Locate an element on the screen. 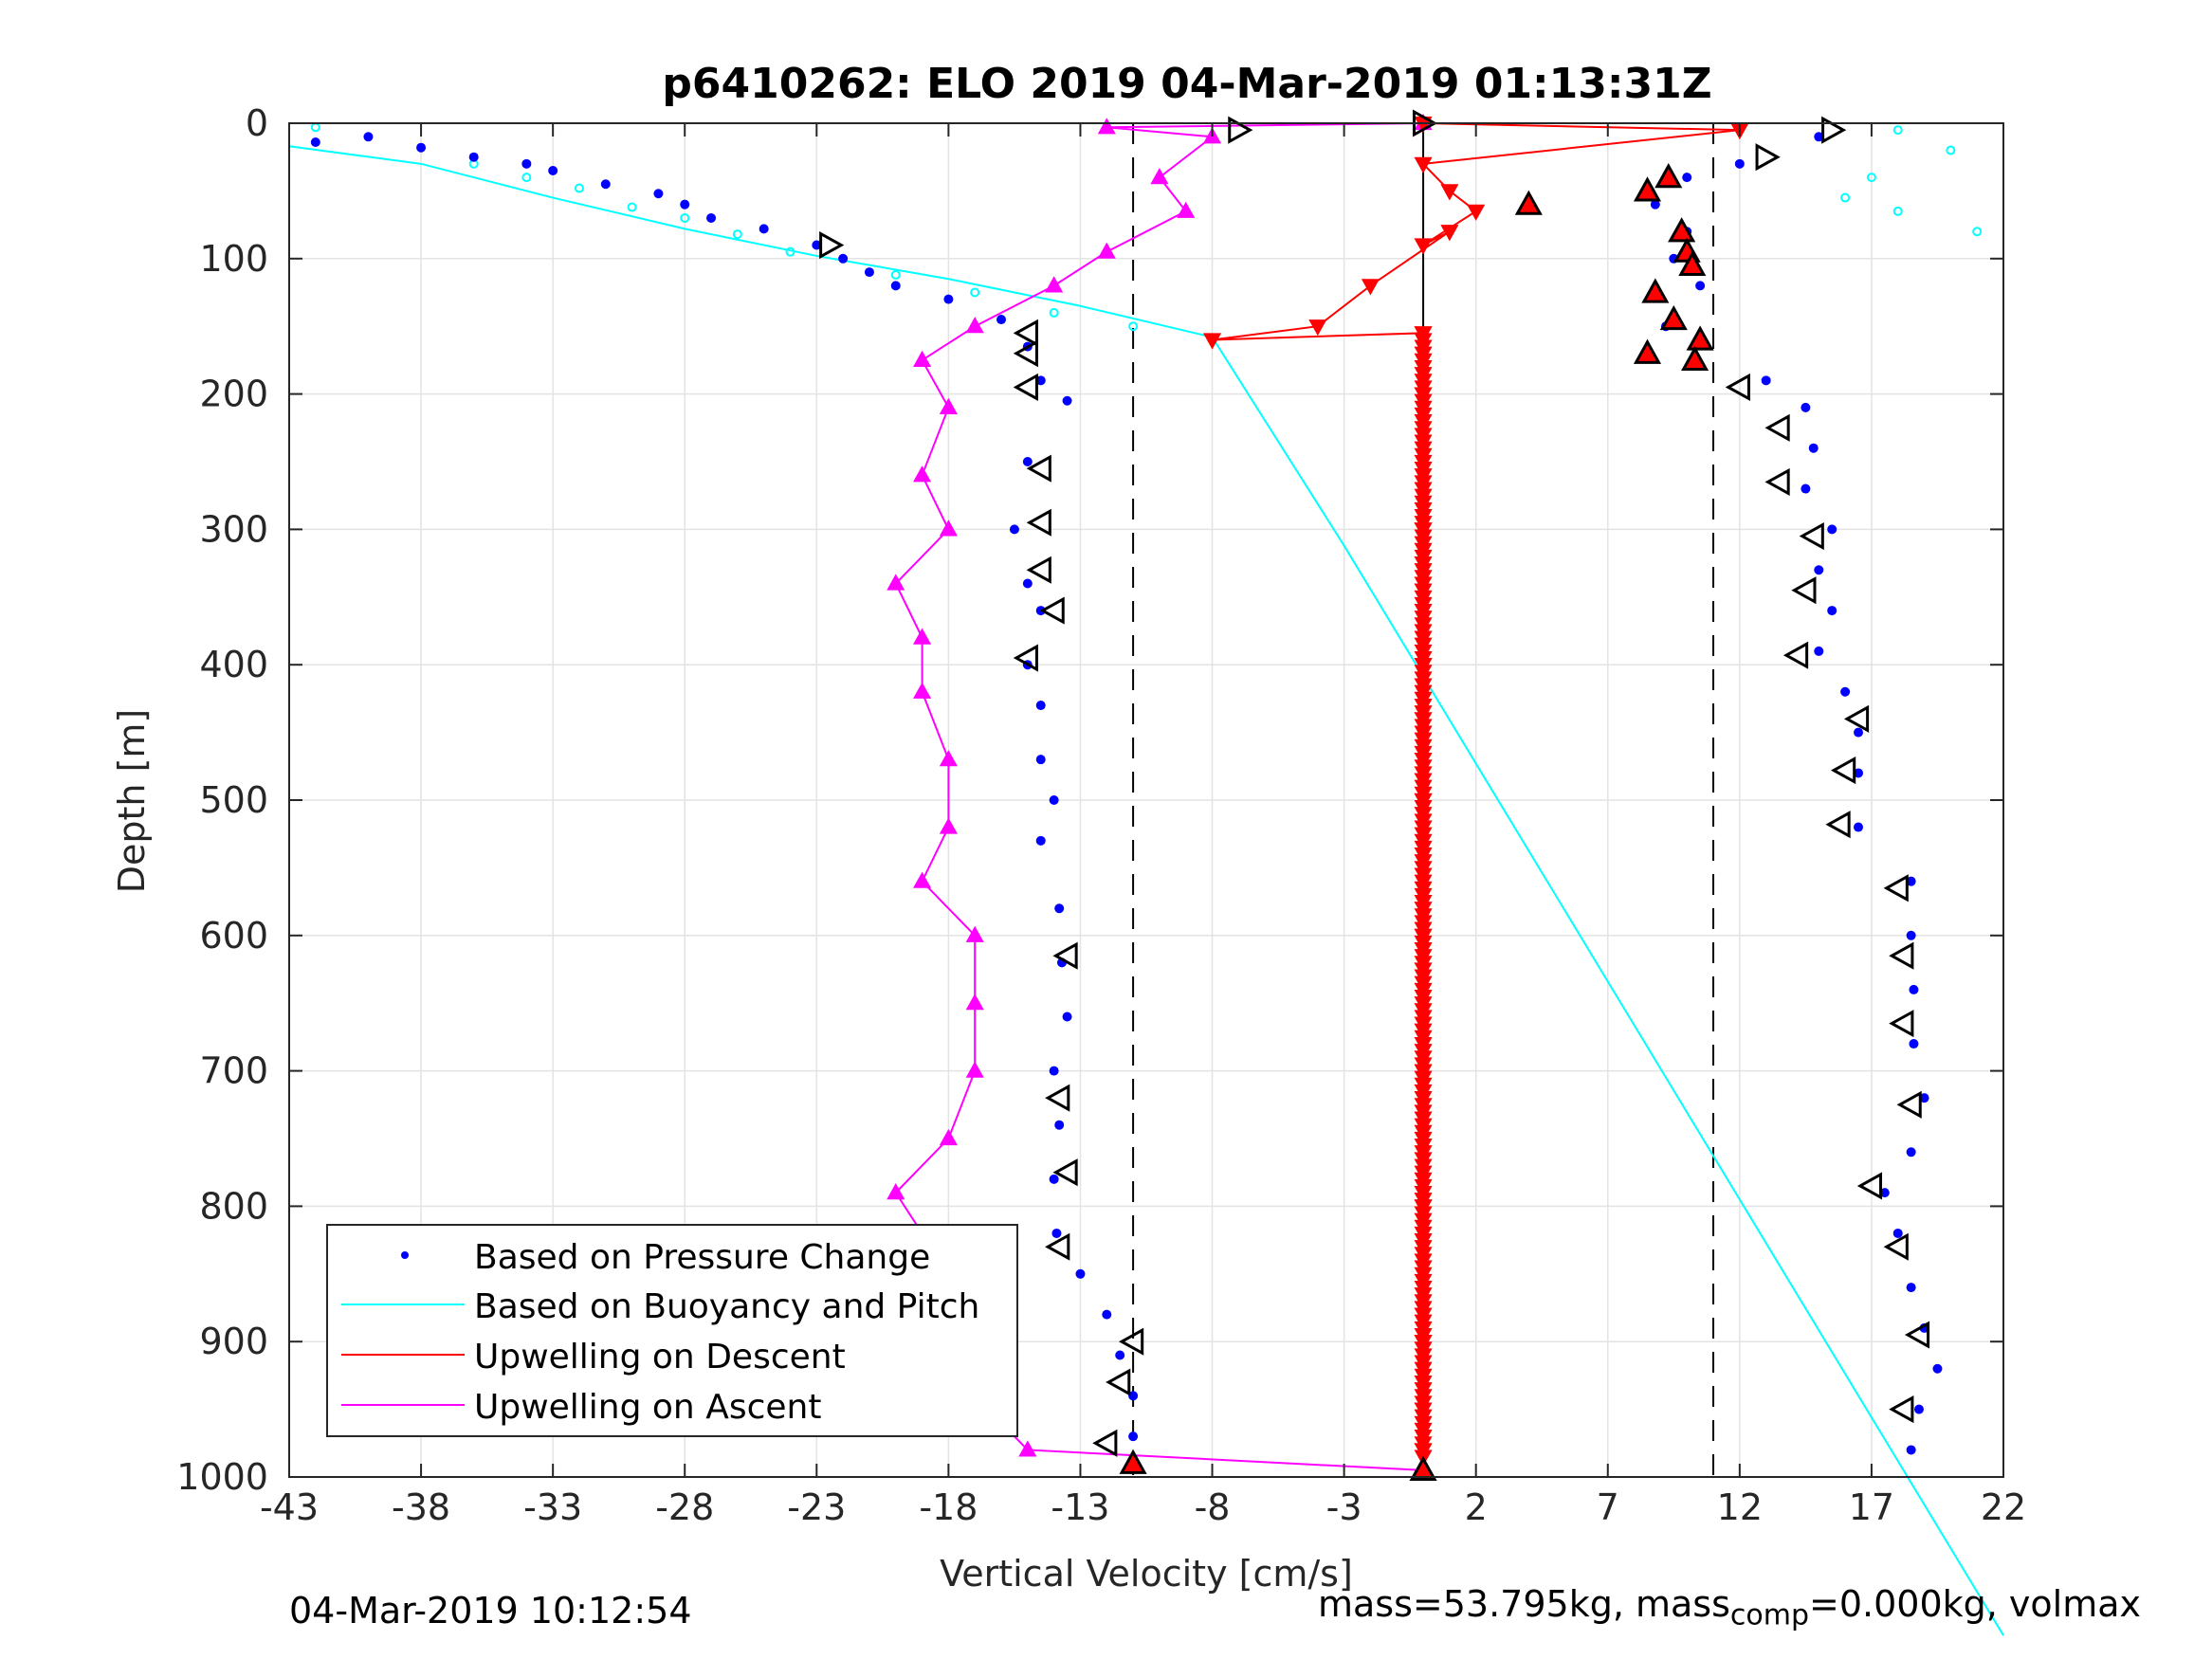 This screenshot has width=2212, height=1659. legend-box is located at coordinates (672, 1330).